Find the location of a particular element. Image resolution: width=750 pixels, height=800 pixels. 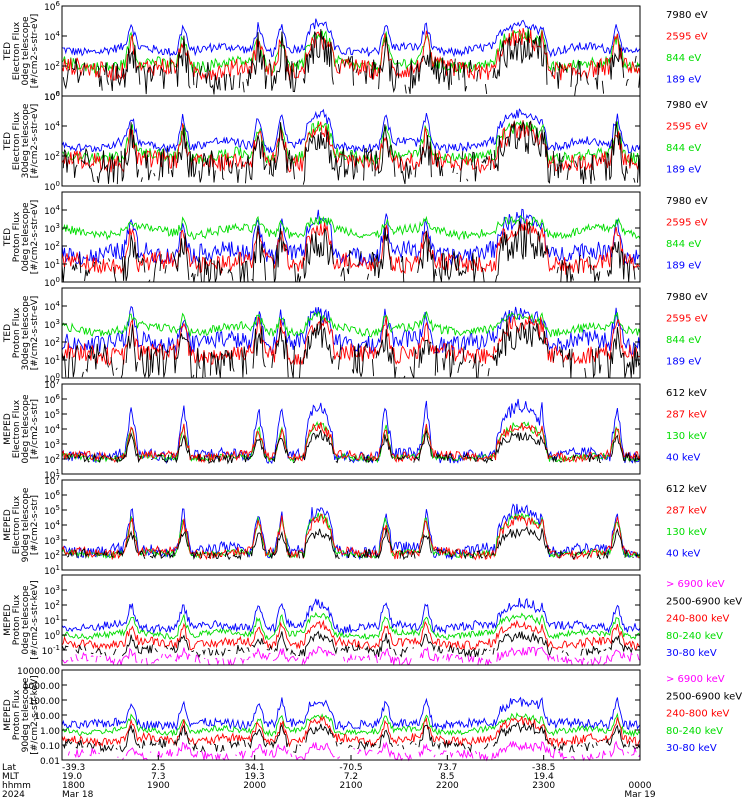

x-tick-label: 19.3 is located at coordinates (255, 777).